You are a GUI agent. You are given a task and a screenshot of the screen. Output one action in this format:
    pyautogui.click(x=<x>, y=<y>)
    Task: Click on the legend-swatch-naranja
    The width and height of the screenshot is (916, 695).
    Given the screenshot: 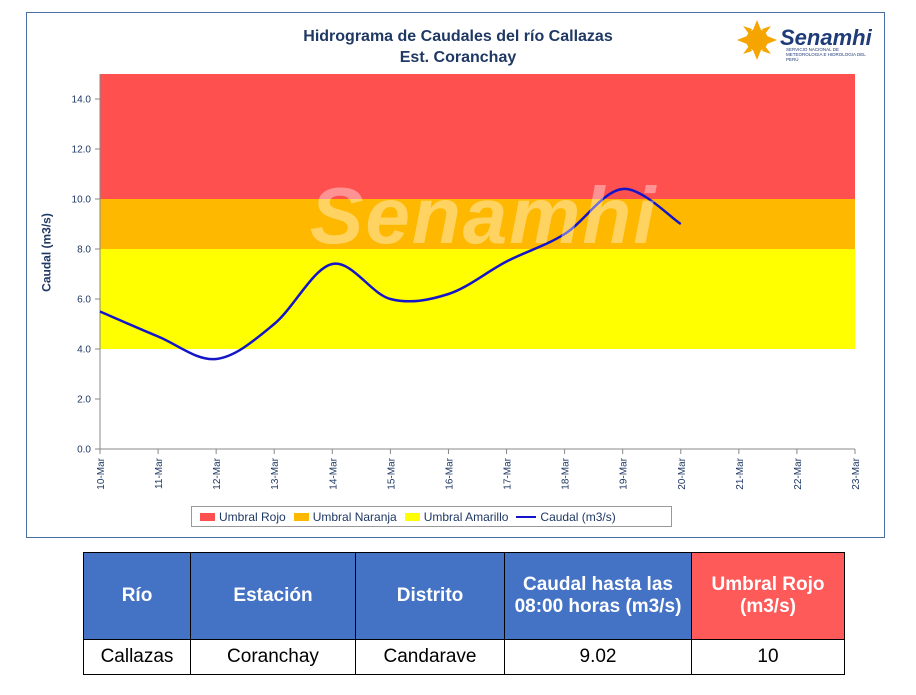 What is the action you would take?
    pyautogui.click(x=301, y=516)
    